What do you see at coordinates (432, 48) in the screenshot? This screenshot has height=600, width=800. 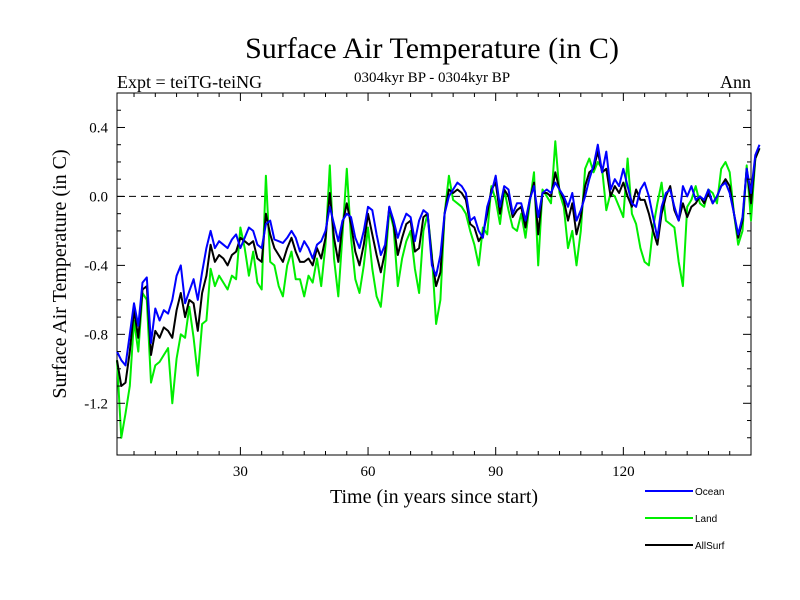 I see `chart-title: Surface Air Temperature (in C)` at bounding box center [432, 48].